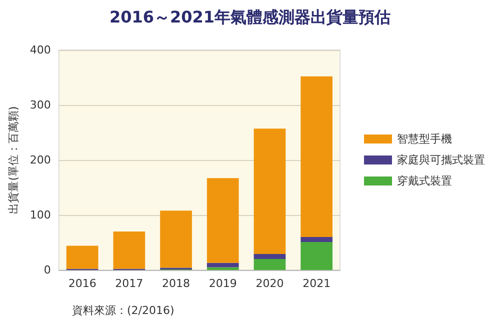  What do you see at coordinates (441, 160) in the screenshot?
I see `legend-label: 家庭與可攜式裝置` at bounding box center [441, 160].